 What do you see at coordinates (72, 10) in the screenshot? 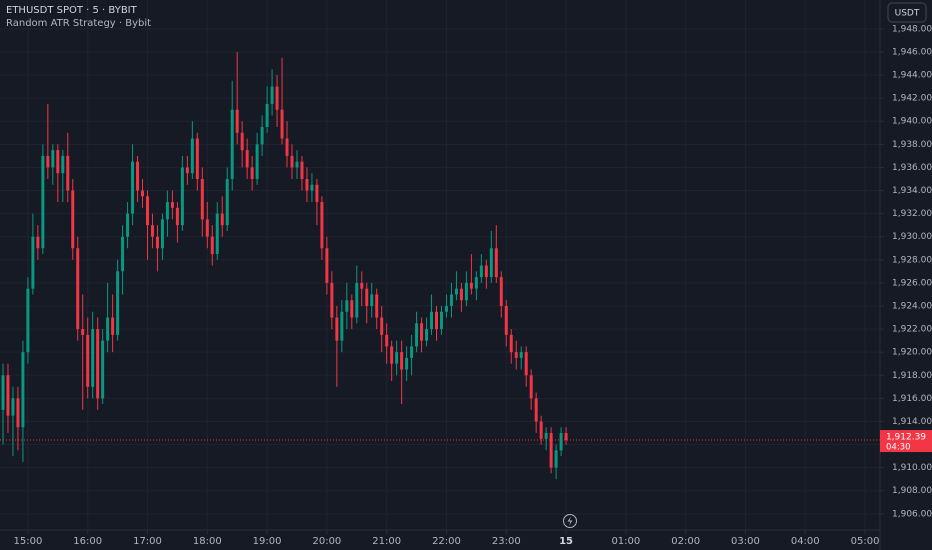
I see `chart-title: ETHUSDT SPOT · 5 · BYBIT` at bounding box center [72, 10].